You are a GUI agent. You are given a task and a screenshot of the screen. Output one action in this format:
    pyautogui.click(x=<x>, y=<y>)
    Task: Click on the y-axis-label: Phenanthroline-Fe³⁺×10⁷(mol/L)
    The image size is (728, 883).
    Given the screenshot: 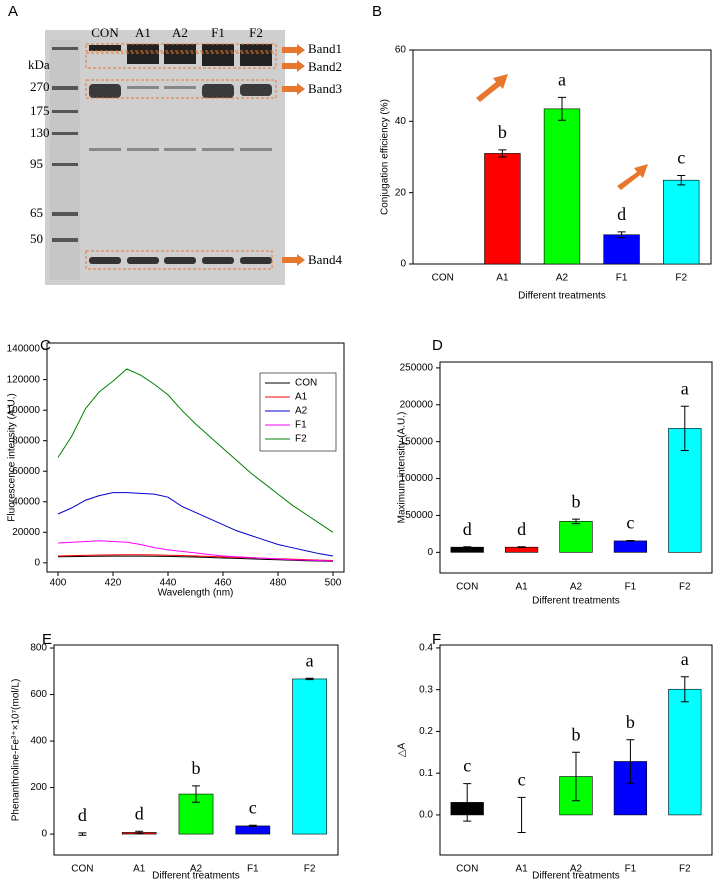 What is the action you would take?
    pyautogui.click(x=16, y=750)
    